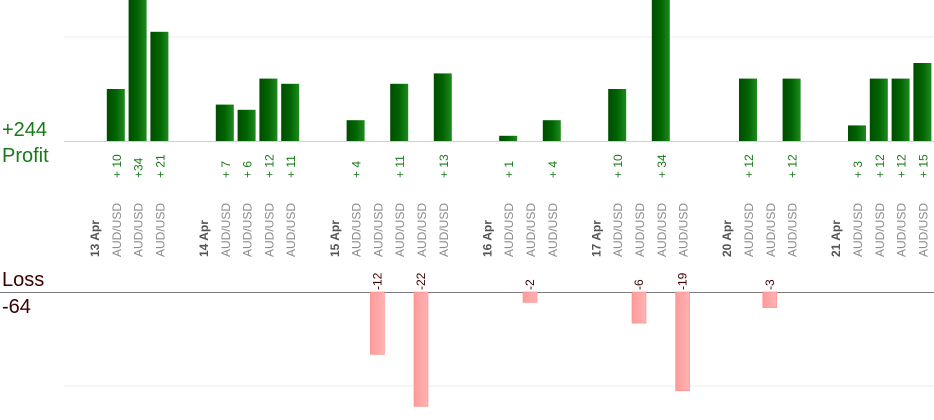  I want to click on date-label: 14 Apr, so click(204, 238).